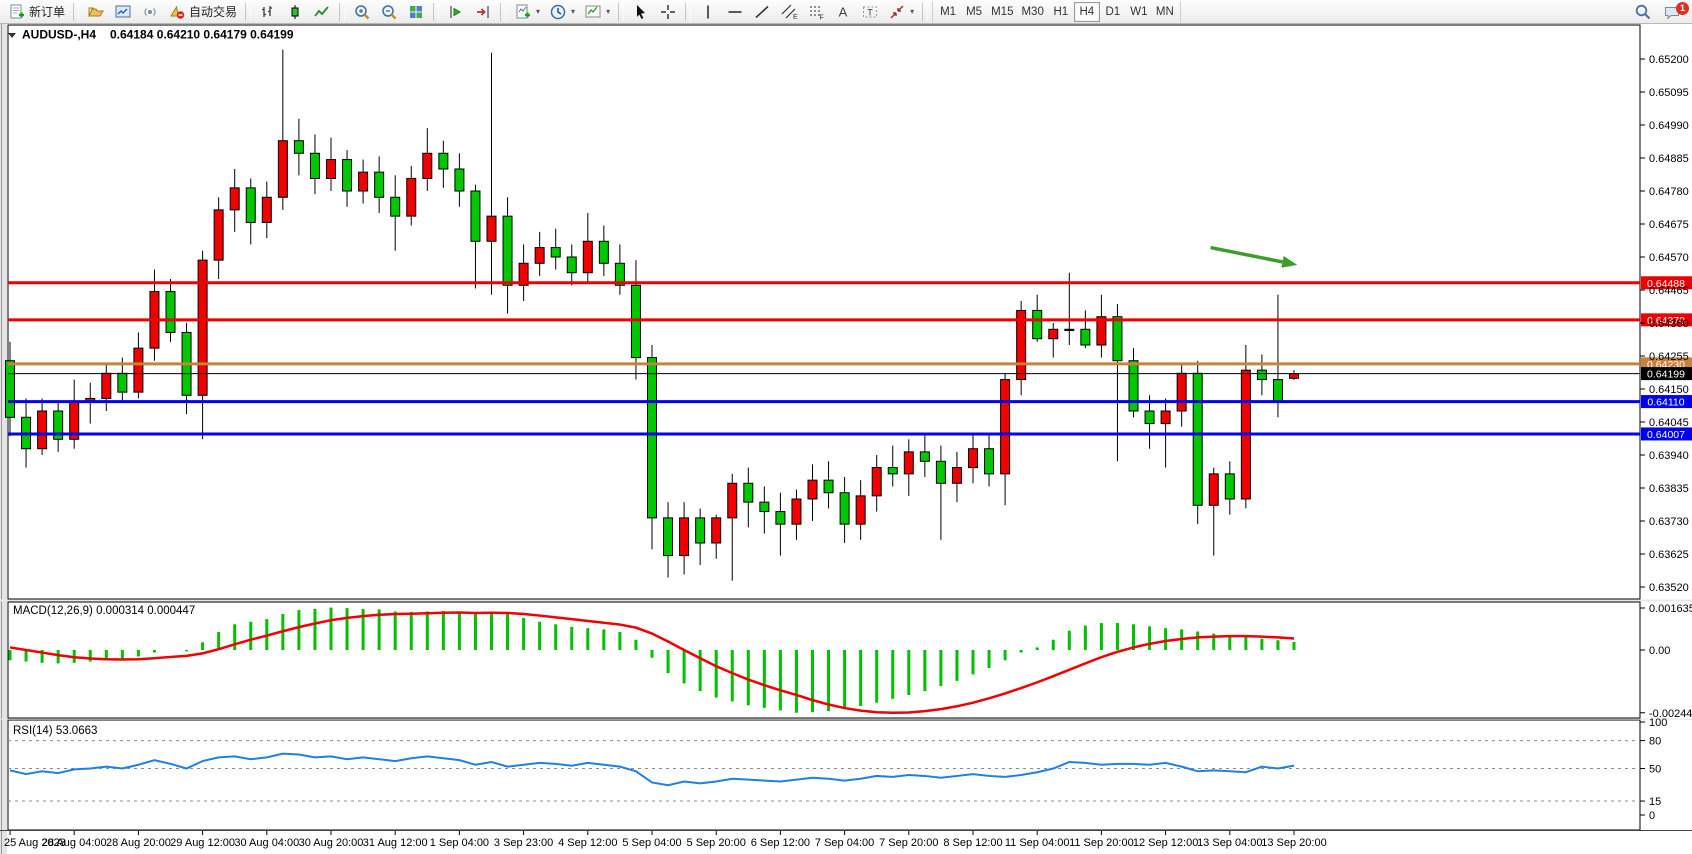 This screenshot has width=1692, height=854. What do you see at coordinates (1669, 588) in the screenshot?
I see `price-tick-label: 0.63520` at bounding box center [1669, 588].